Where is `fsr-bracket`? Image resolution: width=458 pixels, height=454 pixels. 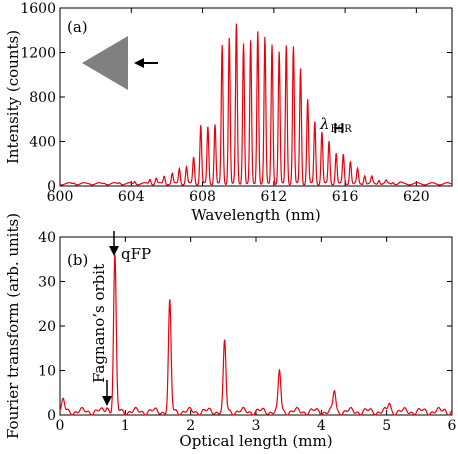
fsr-bracket is located at coordinates (339, 128).